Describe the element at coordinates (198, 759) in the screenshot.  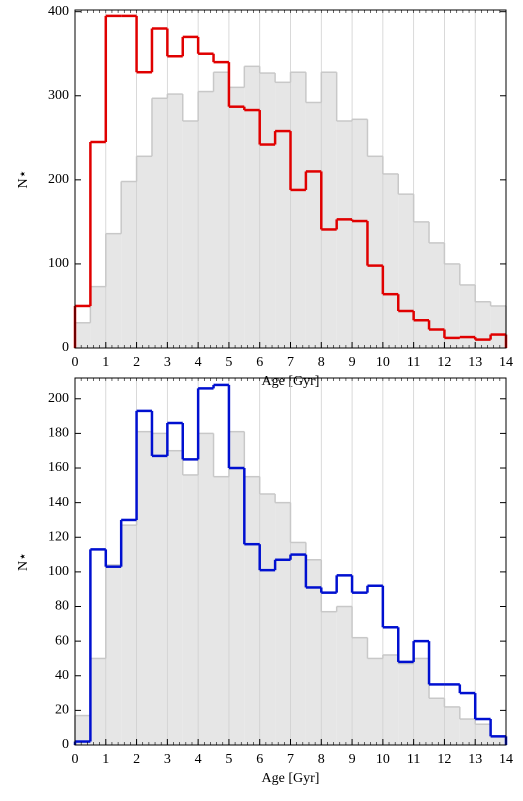
I see `x-tick-label: 4` at that location.